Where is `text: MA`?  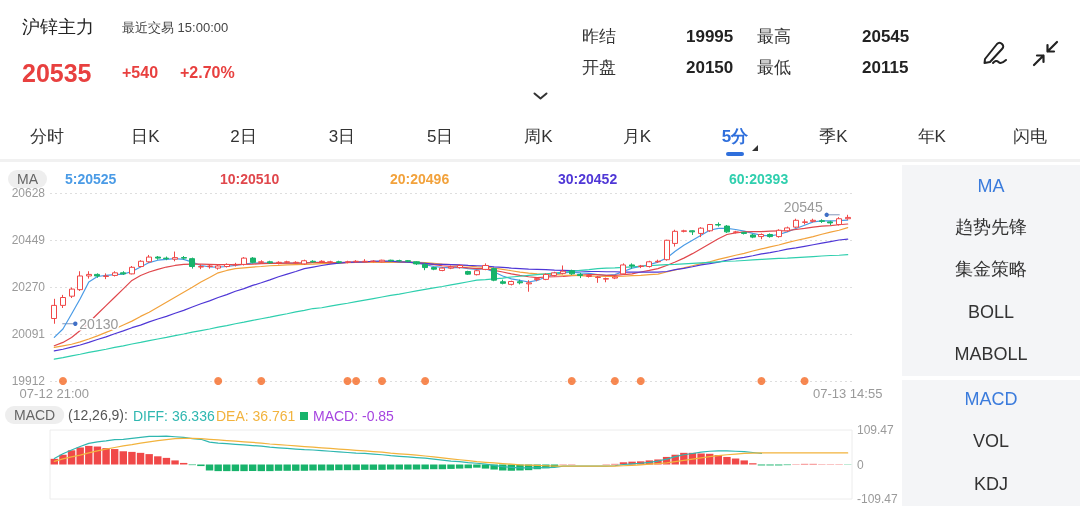
text: MA is located at coordinates (991, 187).